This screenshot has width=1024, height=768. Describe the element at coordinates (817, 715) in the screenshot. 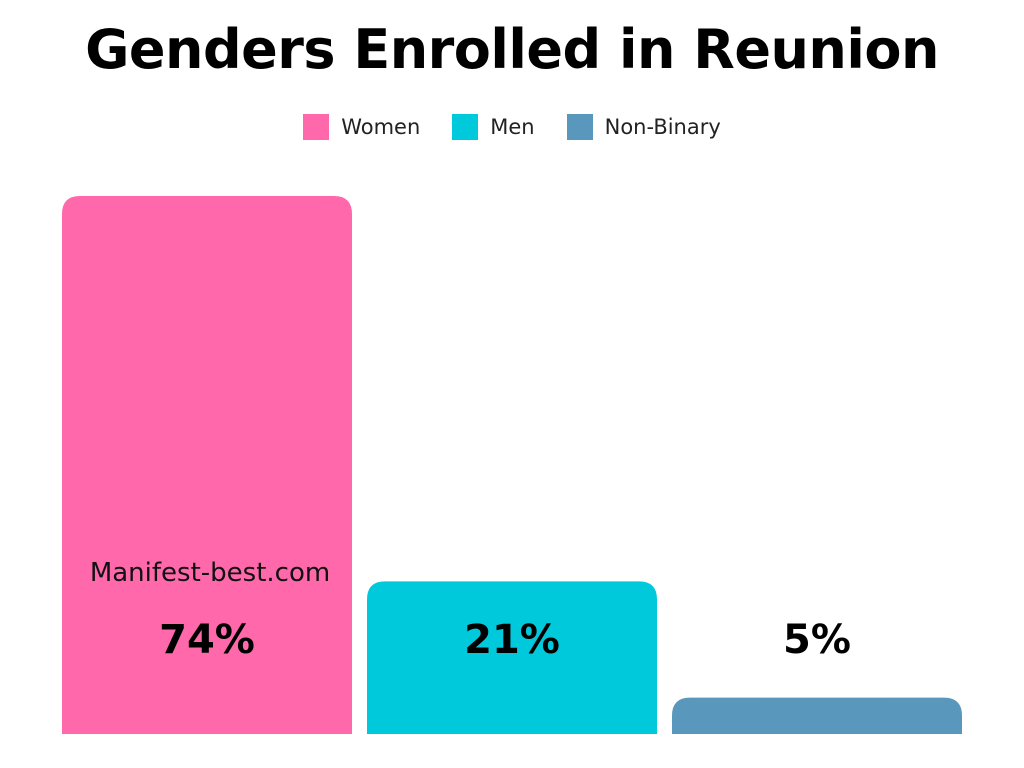

I see `bar-non-binary` at that location.